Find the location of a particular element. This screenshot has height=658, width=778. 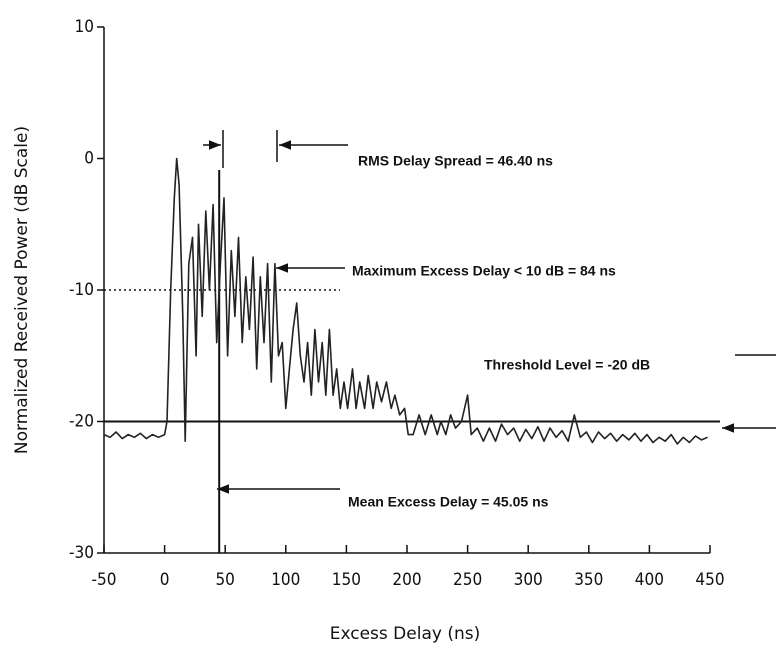

x-tick-label: 200 is located at coordinates (406, 580).